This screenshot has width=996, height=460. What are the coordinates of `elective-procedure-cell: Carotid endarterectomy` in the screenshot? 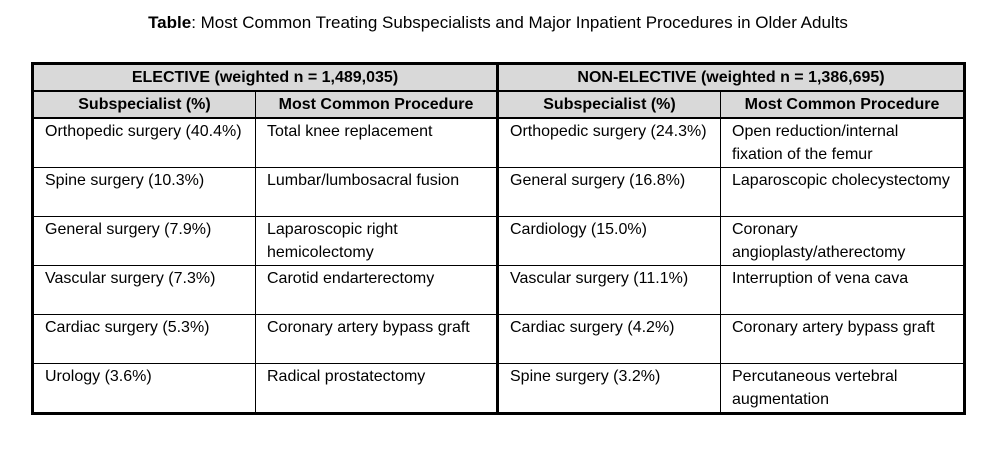 It's located at (377, 290).